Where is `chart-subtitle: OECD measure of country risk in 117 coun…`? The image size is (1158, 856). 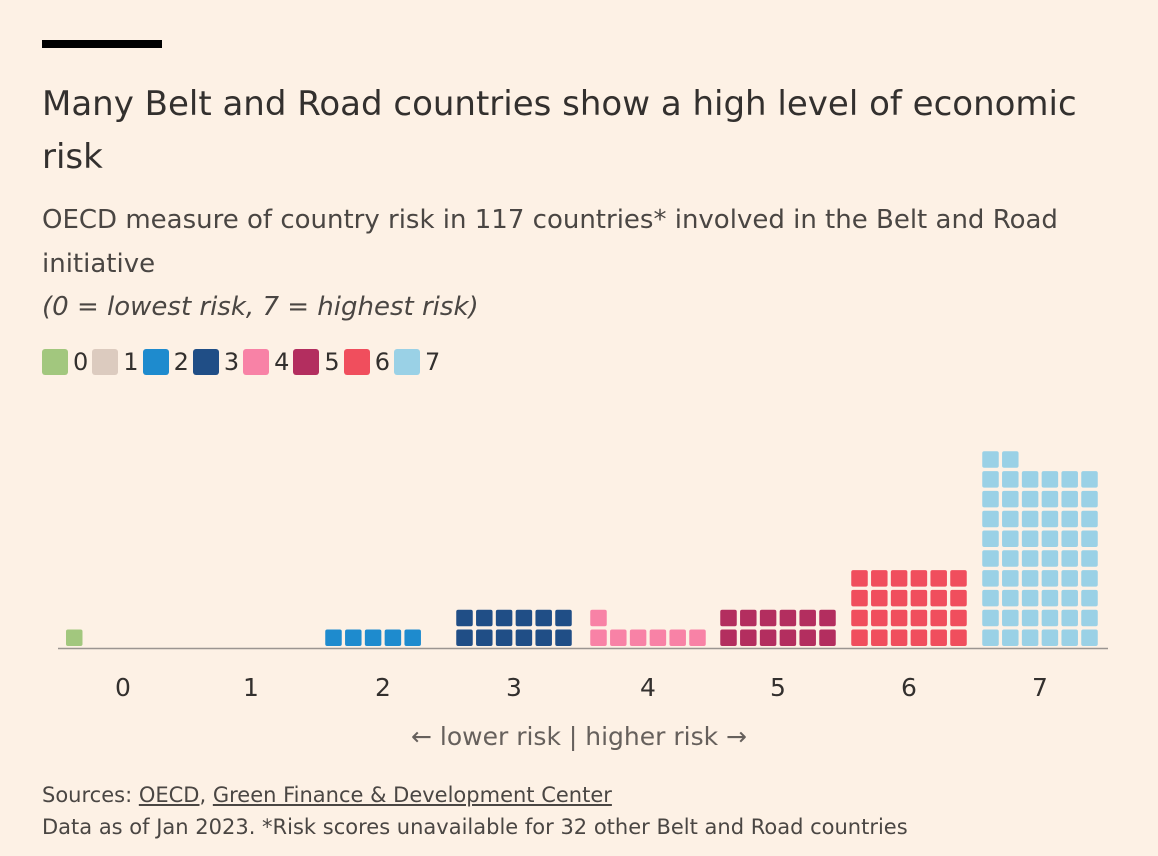 chart-subtitle: OECD measure of country risk in 117 coun… is located at coordinates (550, 242).